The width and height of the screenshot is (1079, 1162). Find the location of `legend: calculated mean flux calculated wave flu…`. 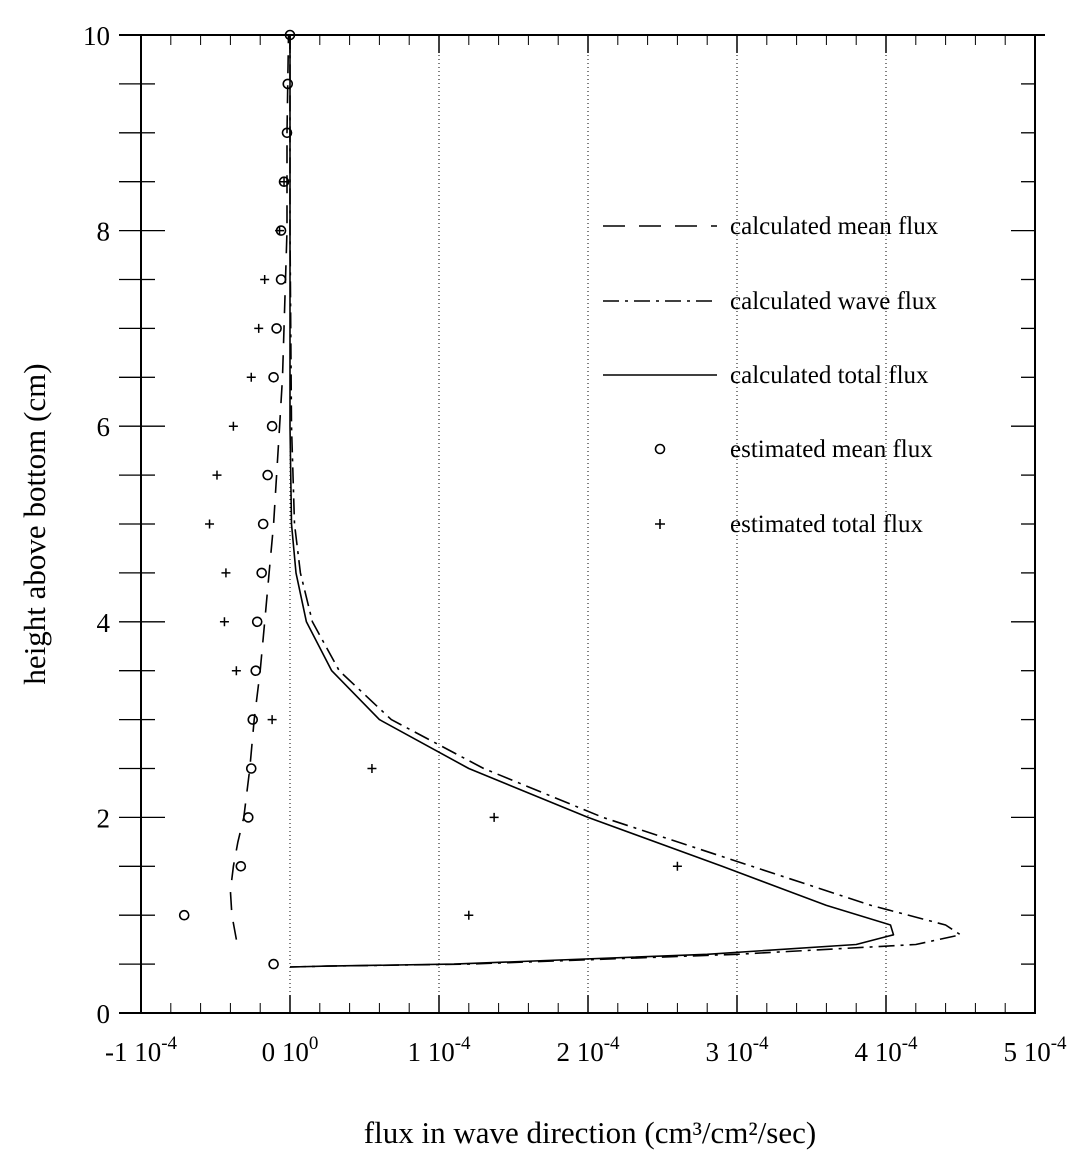

legend: calculated mean flux calculated wave flu… is located at coordinates (771, 375).